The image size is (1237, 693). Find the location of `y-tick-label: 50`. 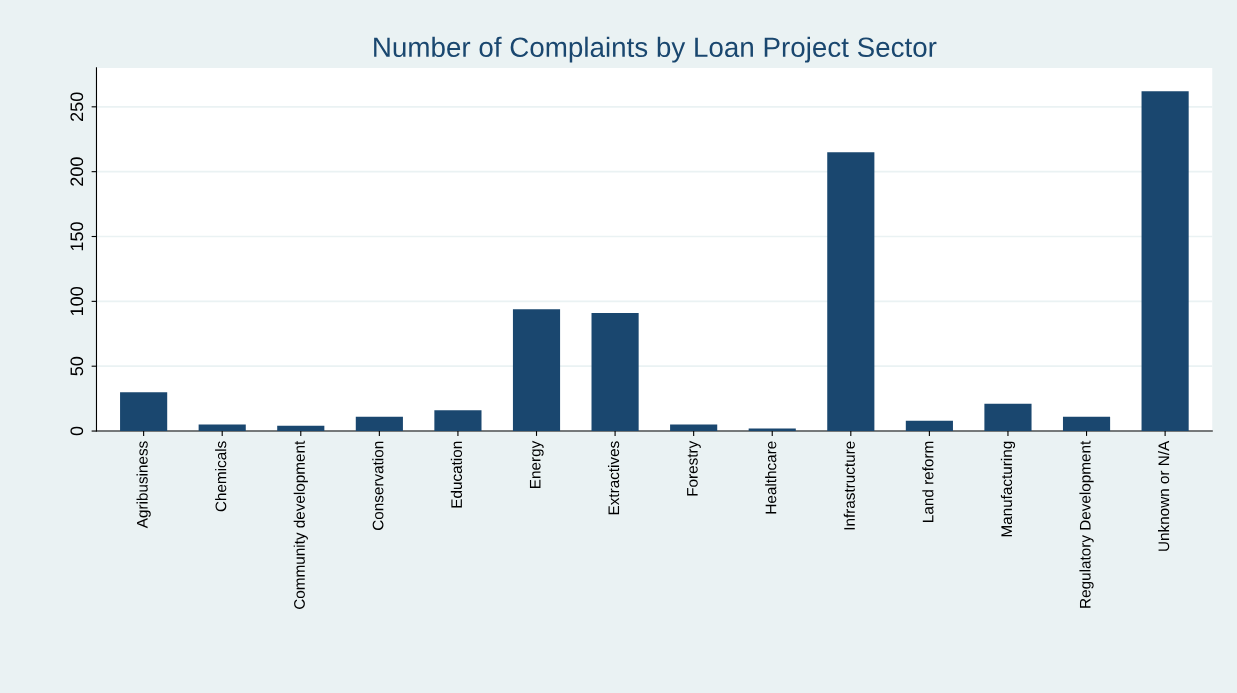

y-tick-label: 50 is located at coordinates (77, 366).